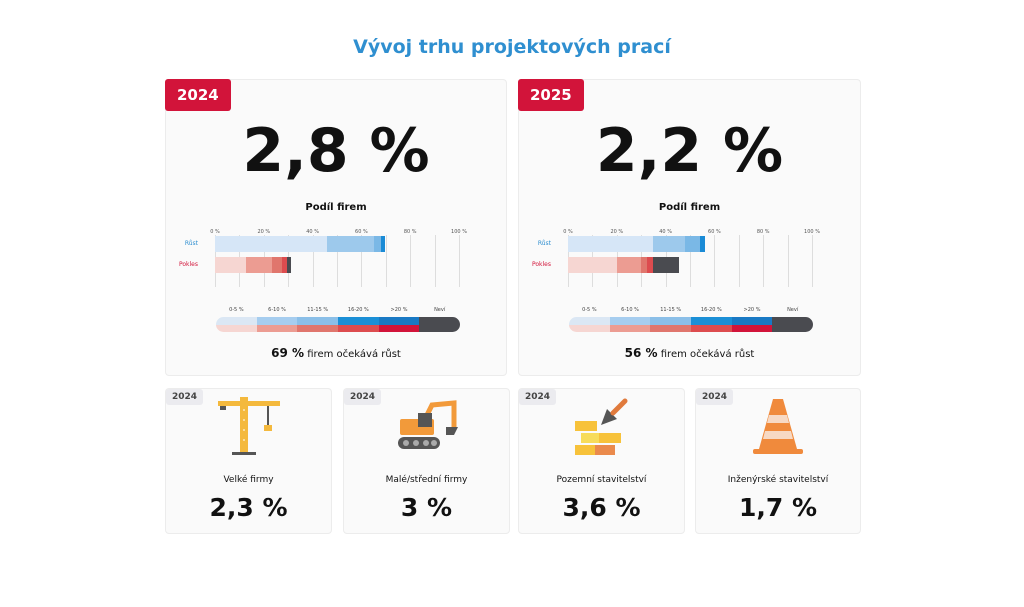  I want to click on x-tick-label: 40 %, so click(665, 232).